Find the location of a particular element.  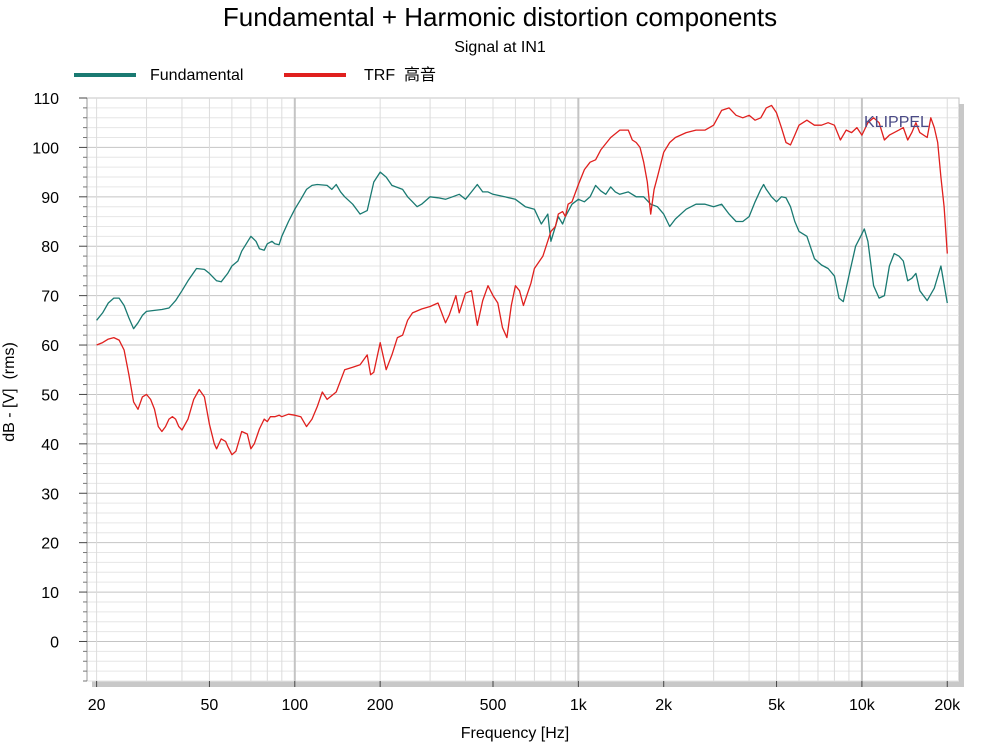

legend-label-trf: TRF 高音 is located at coordinates (400, 75).